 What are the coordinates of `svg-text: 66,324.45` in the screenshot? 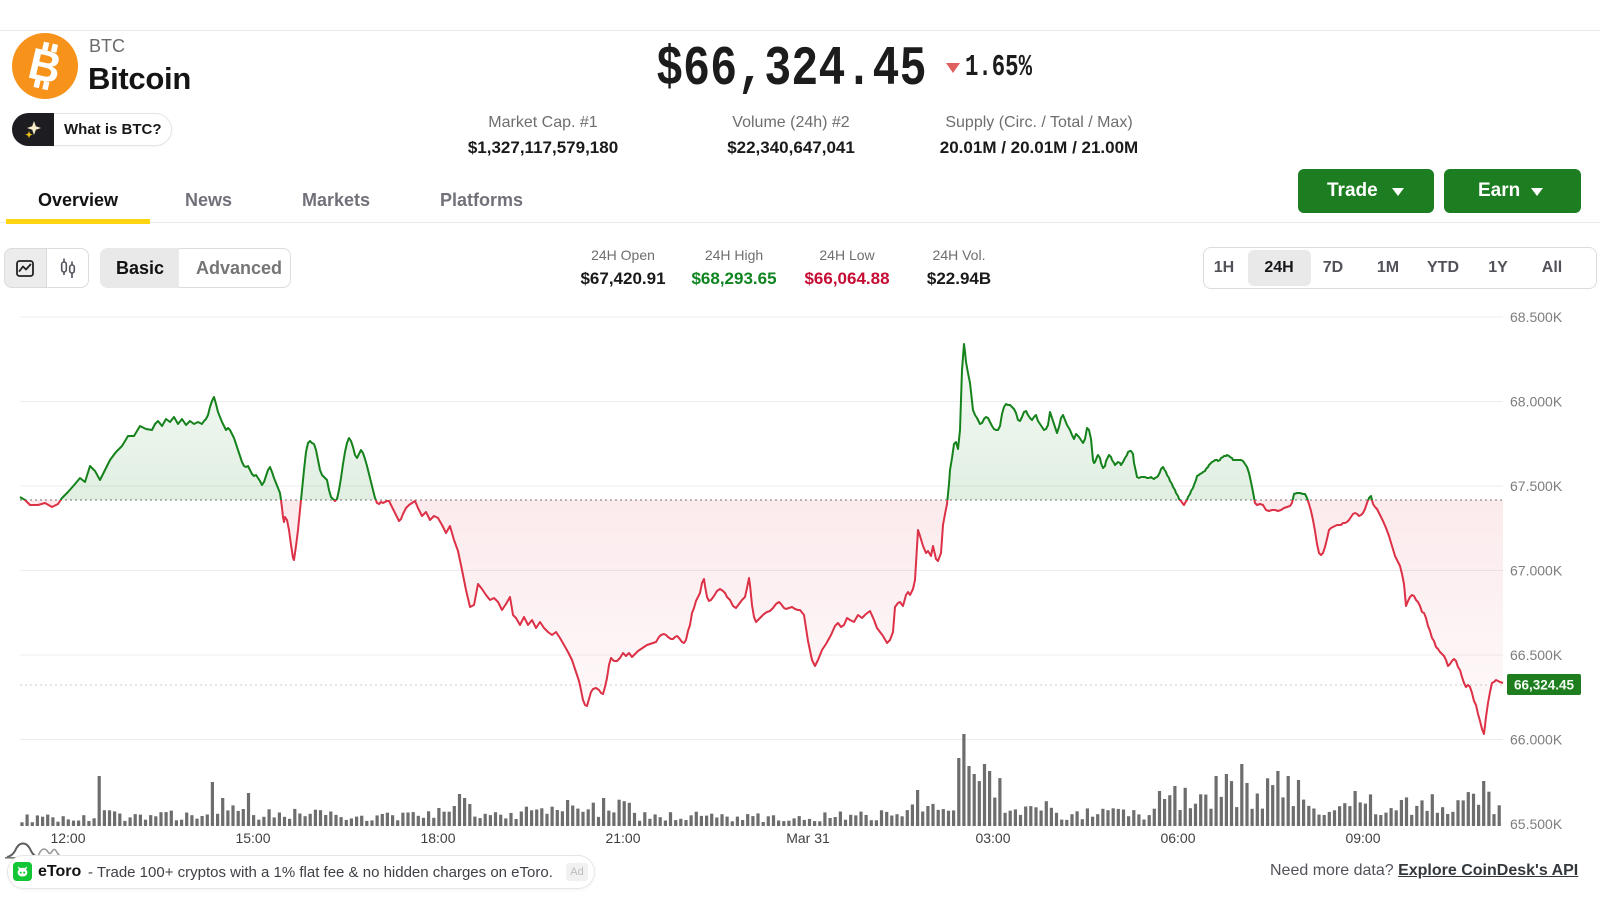 It's located at (1544, 685).